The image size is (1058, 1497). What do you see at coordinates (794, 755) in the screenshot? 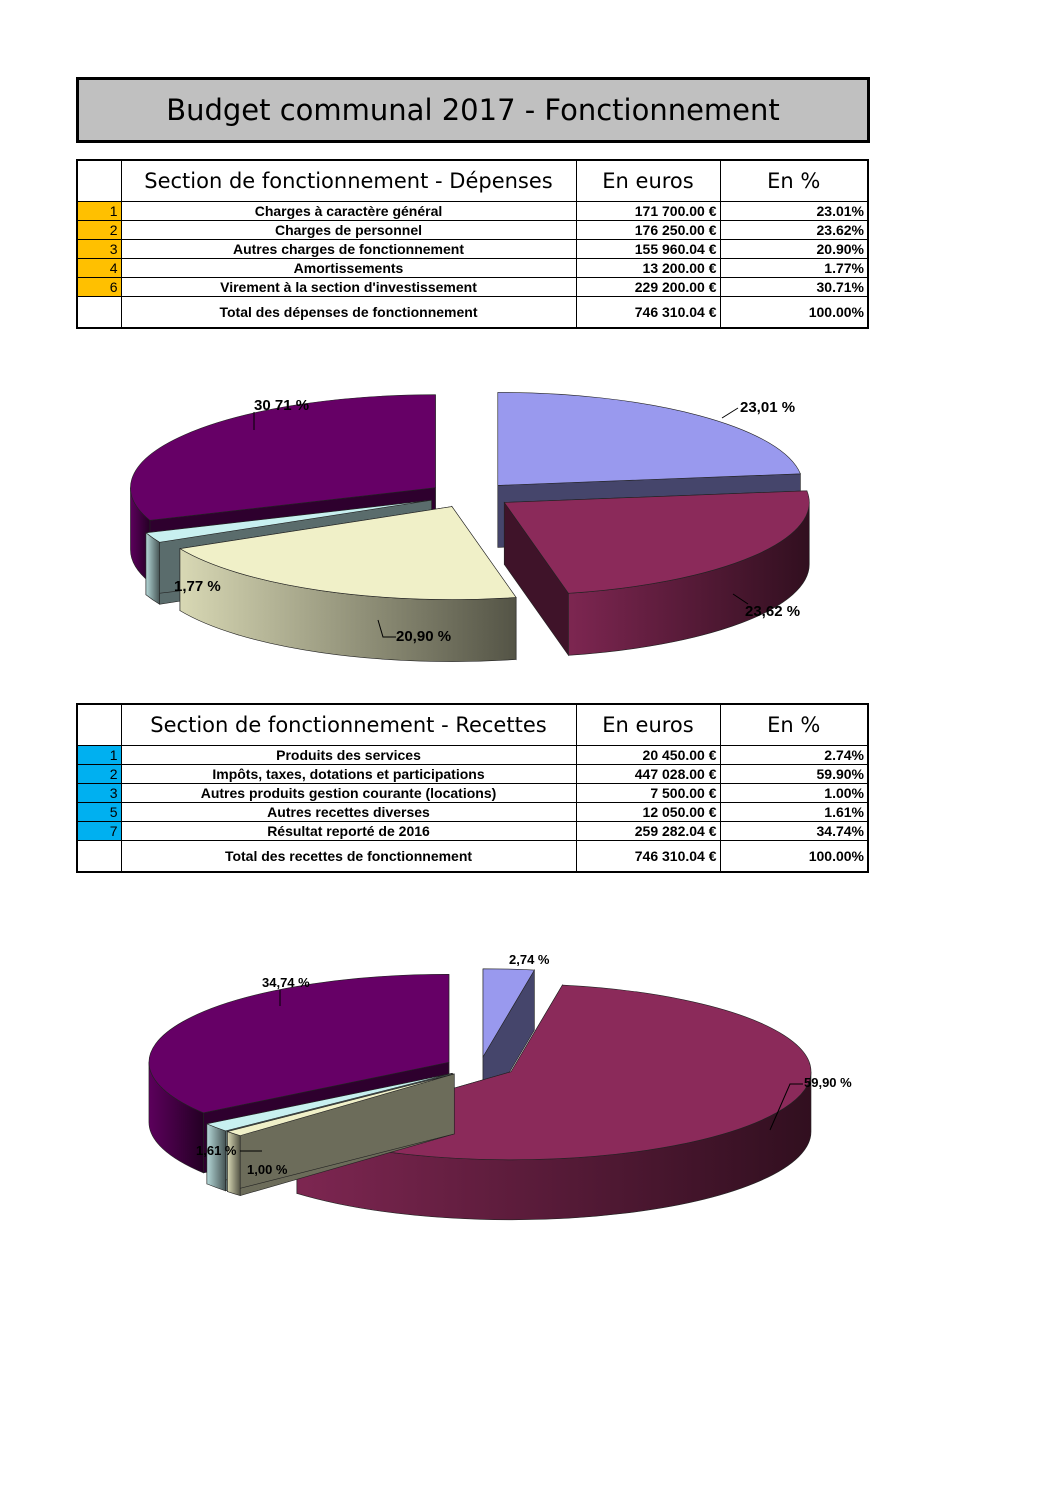
I see `row-pct: 2.74%` at bounding box center [794, 755].